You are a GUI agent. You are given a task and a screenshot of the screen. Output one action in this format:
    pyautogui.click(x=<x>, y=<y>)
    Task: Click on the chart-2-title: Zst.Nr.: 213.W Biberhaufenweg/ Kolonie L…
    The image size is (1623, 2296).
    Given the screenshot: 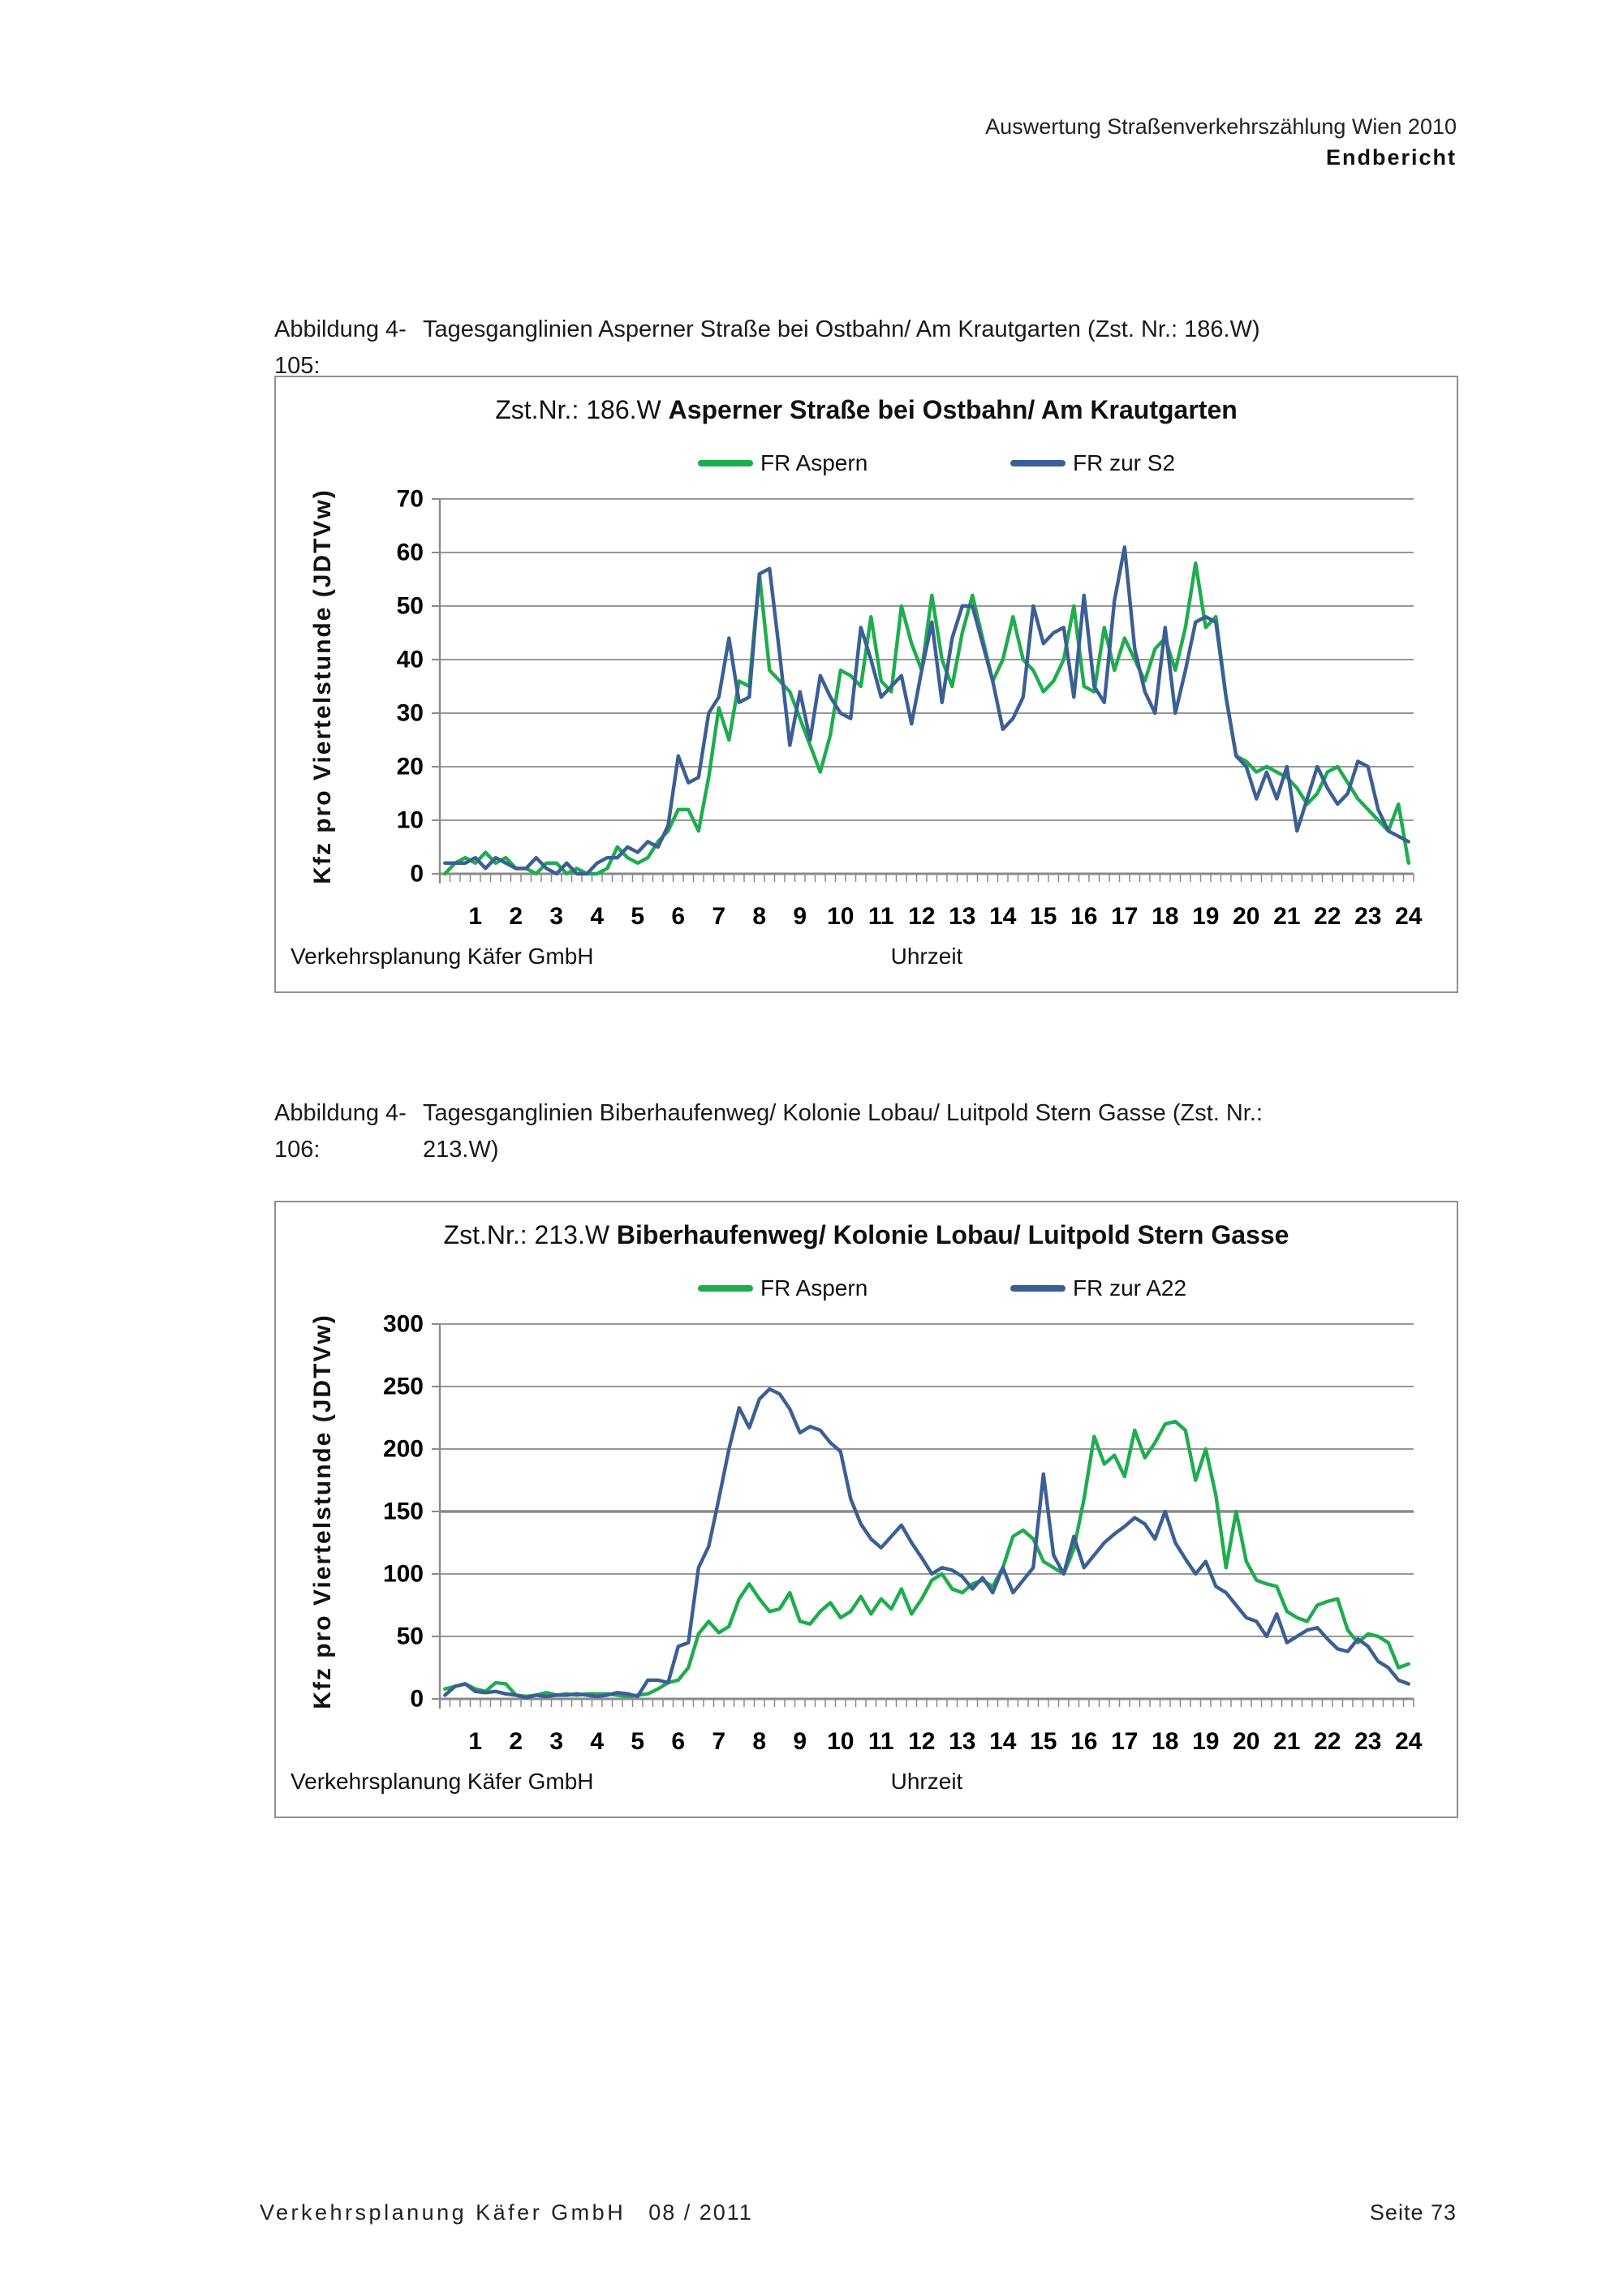 What is the action you would take?
    pyautogui.click(x=866, y=1235)
    